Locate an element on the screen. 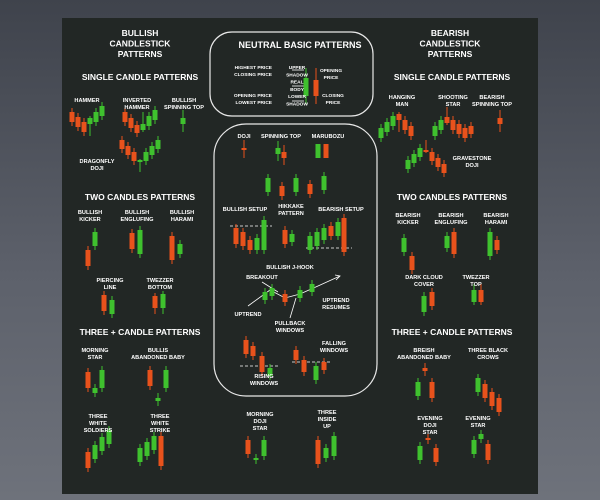 This screenshot has width=600, height=500. label: THREE BLACK CROWS is located at coordinates (488, 354).